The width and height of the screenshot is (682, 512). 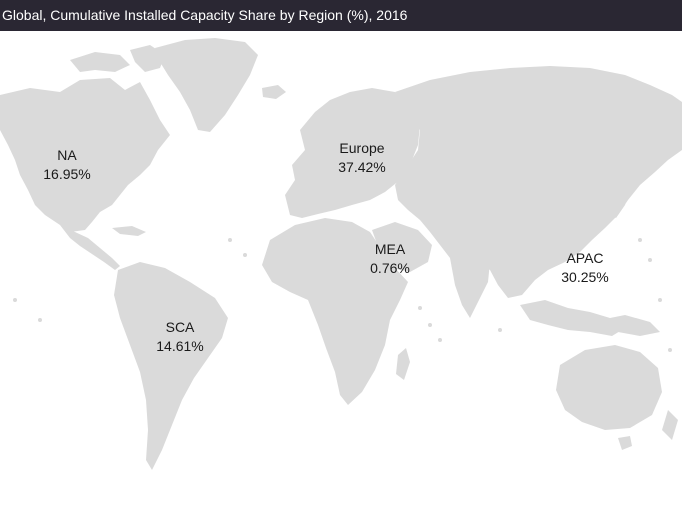 I want to click on landmass-madagascar, so click(x=403, y=364).